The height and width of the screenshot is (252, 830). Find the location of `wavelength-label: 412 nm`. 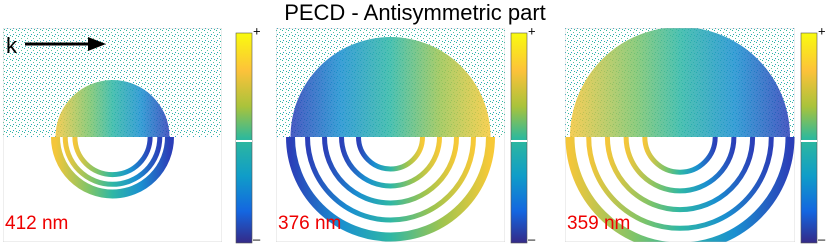

wavelength-label: 412 nm is located at coordinates (36, 223).